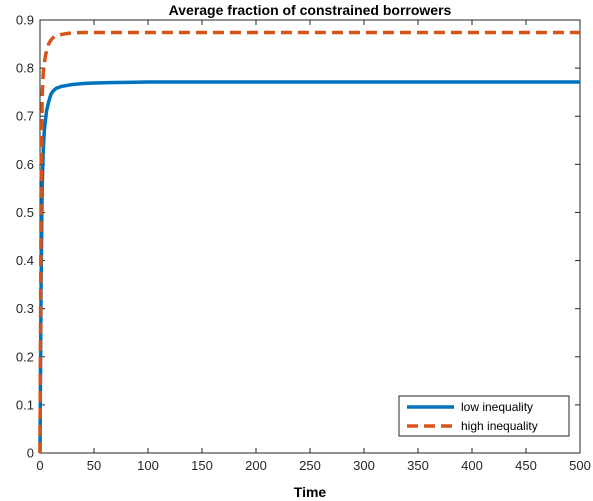 This screenshot has height=501, width=593. Describe the element at coordinates (25, 116) in the screenshot. I see `y-tick-label: 0.7` at that location.